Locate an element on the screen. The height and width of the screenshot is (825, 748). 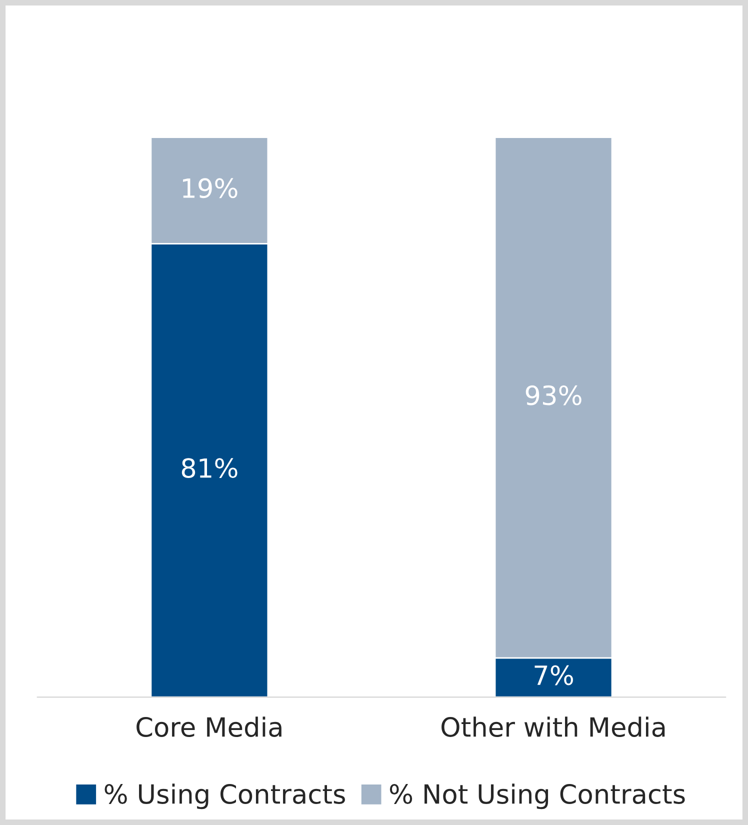
data-label: 81% is located at coordinates (210, 468).